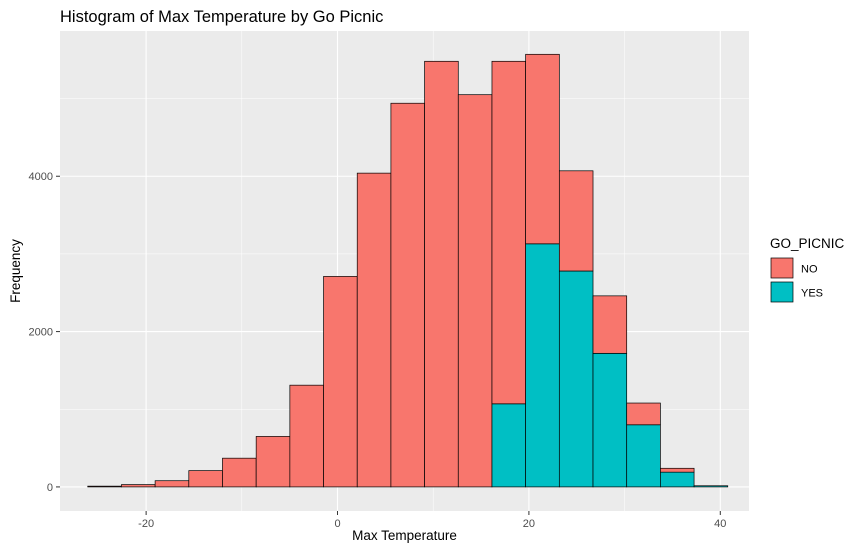 The width and height of the screenshot is (865, 555). I want to click on x-tick-label: 20, so click(529, 524).